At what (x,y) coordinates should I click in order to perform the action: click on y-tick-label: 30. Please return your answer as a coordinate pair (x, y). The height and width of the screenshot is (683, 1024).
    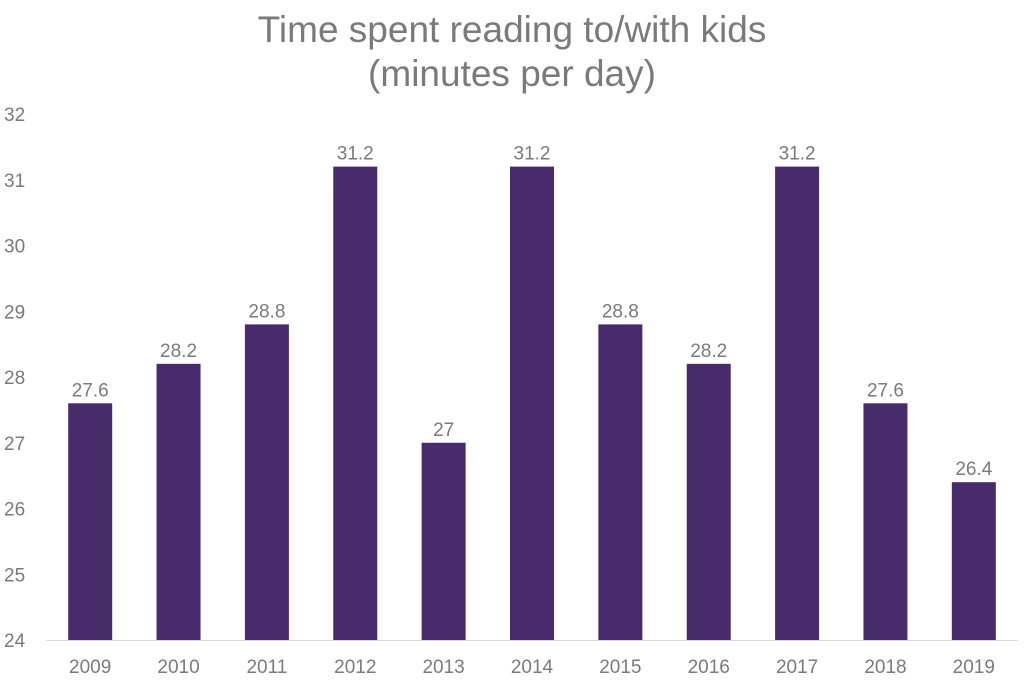
    Looking at the image, I should click on (14, 247).